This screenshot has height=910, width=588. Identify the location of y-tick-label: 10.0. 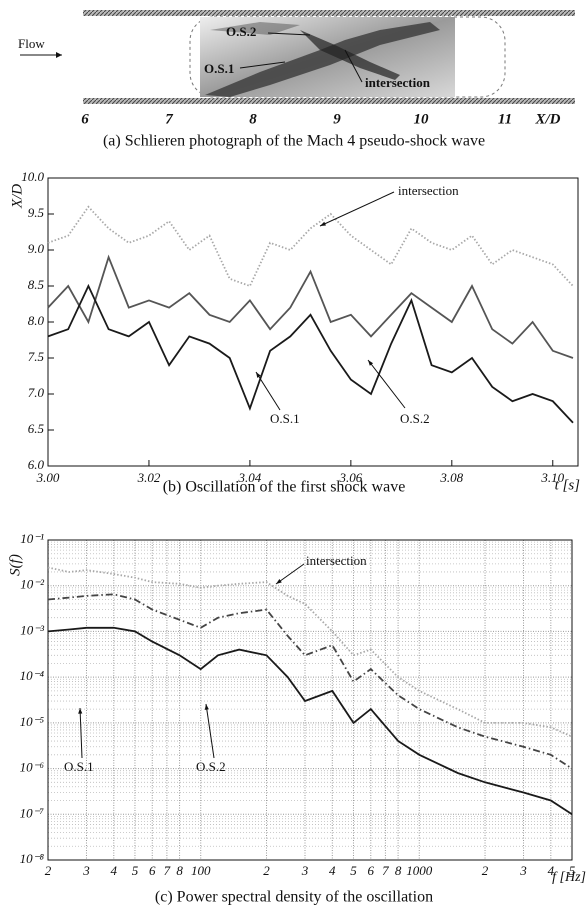
(32, 176).